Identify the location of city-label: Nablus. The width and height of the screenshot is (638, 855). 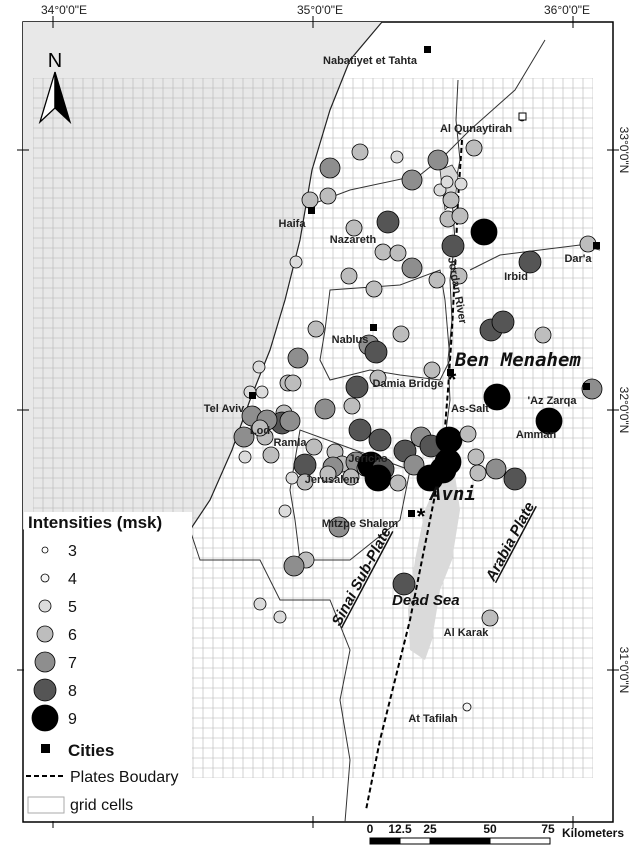
(350, 340).